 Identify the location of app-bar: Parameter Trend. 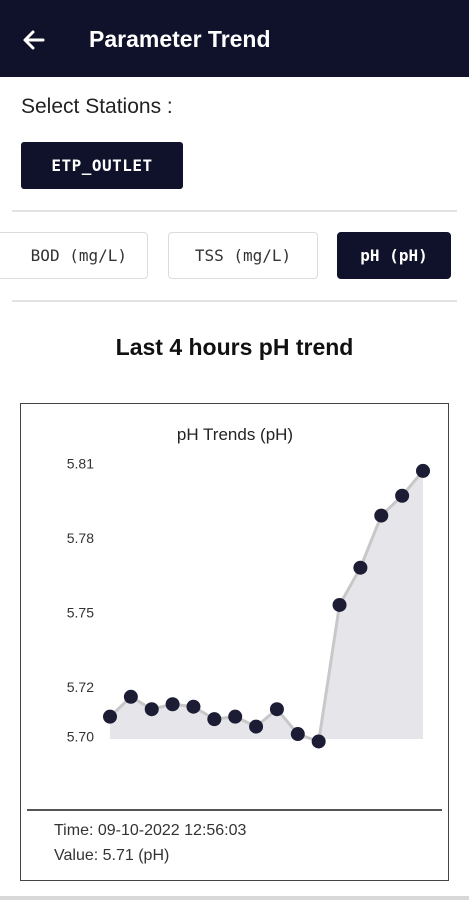
(234, 38).